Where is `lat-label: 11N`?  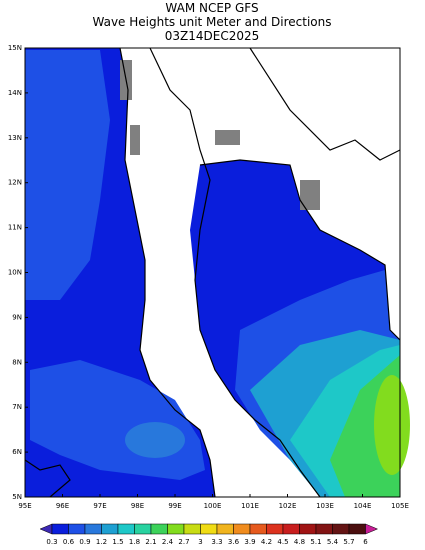
lat-label: 11N is located at coordinates (15, 228).